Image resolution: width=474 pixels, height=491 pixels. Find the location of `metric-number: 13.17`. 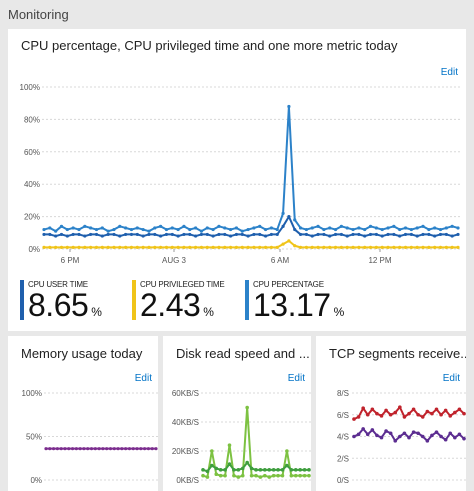

metric-number: 13.17 is located at coordinates (292, 305).